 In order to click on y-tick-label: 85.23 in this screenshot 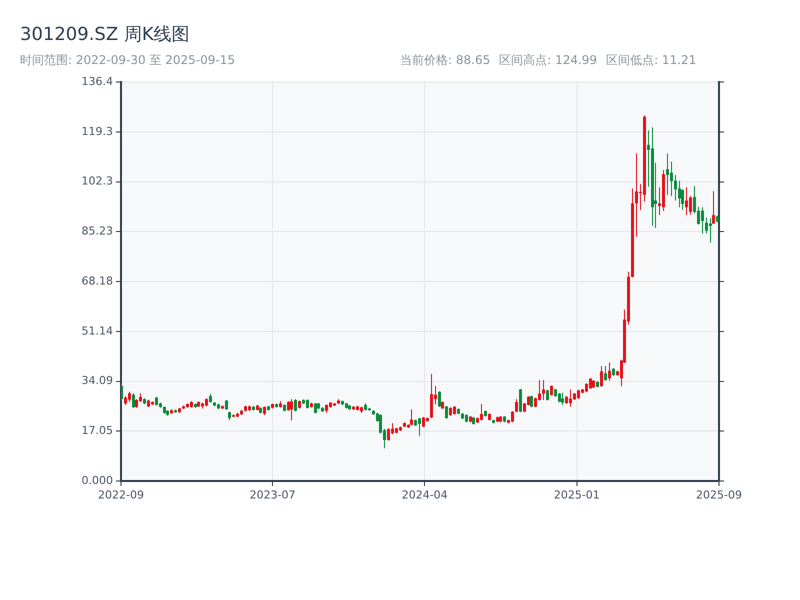, I will do `click(97, 231)`.